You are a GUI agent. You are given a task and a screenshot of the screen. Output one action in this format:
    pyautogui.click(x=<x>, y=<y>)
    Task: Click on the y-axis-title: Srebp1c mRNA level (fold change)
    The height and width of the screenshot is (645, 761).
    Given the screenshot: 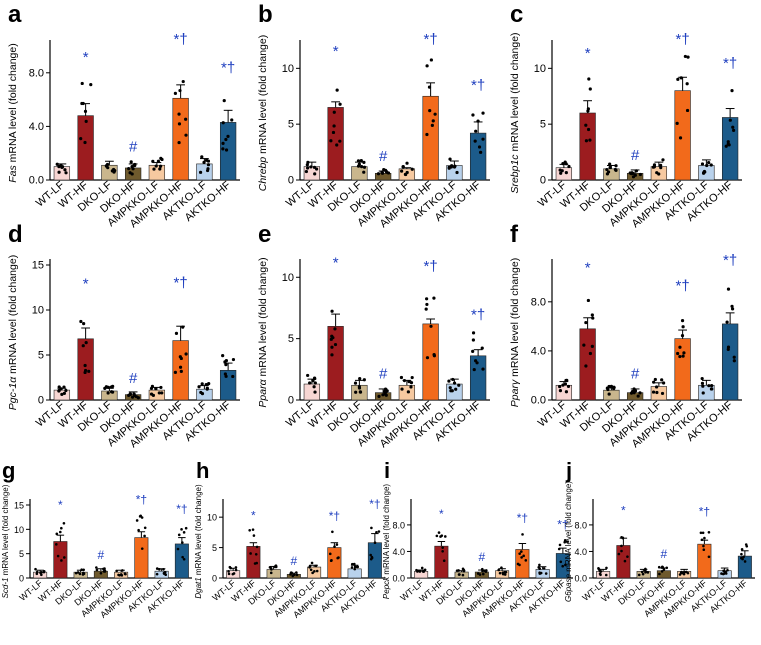 What is the action you would take?
    pyautogui.click(x=515, y=112)
    